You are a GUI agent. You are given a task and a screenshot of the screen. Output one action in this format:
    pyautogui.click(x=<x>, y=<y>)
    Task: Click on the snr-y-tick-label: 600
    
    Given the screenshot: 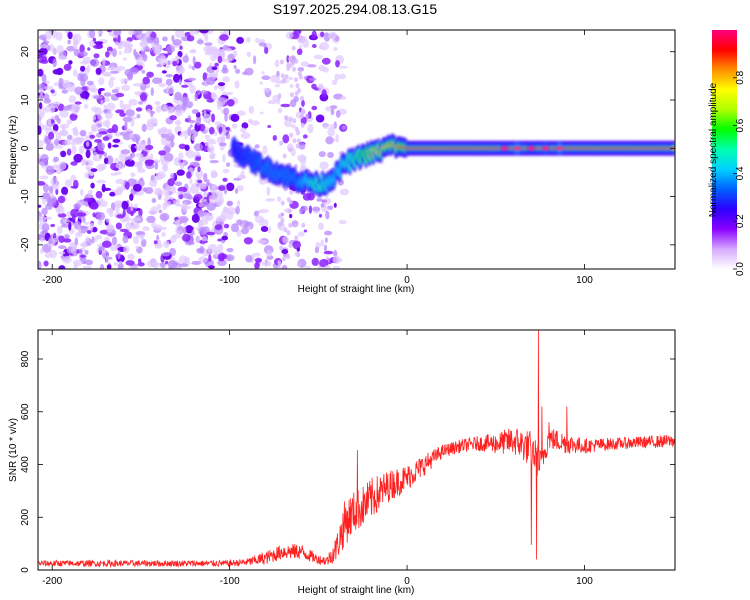 What is the action you would take?
    pyautogui.click(x=25, y=411)
    